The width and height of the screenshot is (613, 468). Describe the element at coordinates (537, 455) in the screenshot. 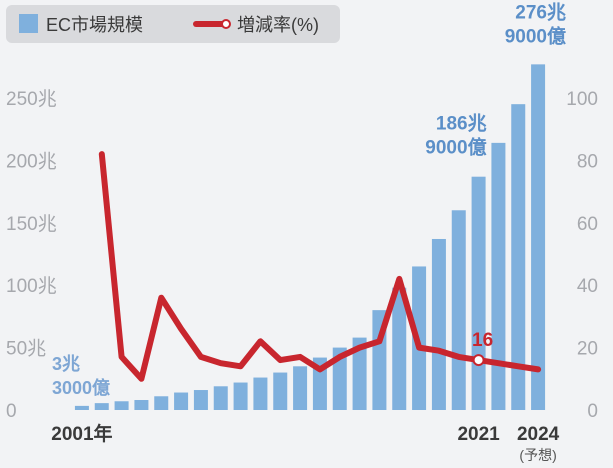

I see `x-tick-sublabel: (予想)` at that location.